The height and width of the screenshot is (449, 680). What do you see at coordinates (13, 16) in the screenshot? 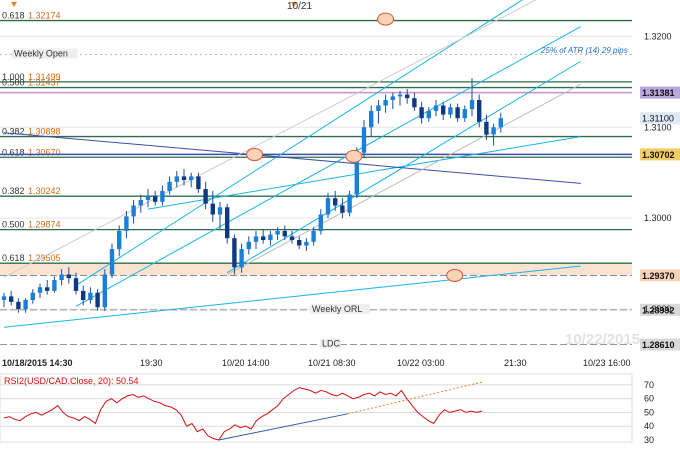
I see `fib-ratio-0: 0.618` at bounding box center [13, 16].